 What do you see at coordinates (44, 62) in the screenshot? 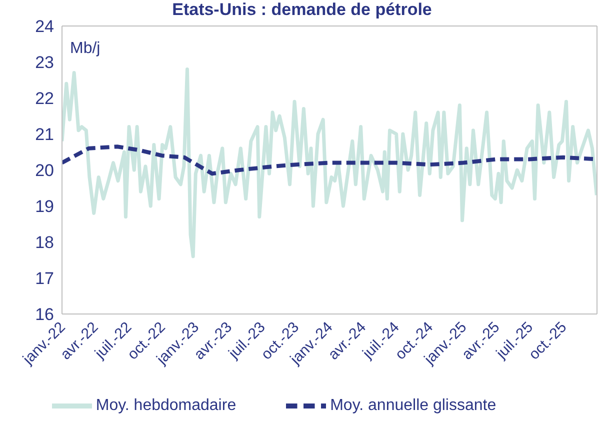
I see `y-tick-label: 23` at bounding box center [44, 62].